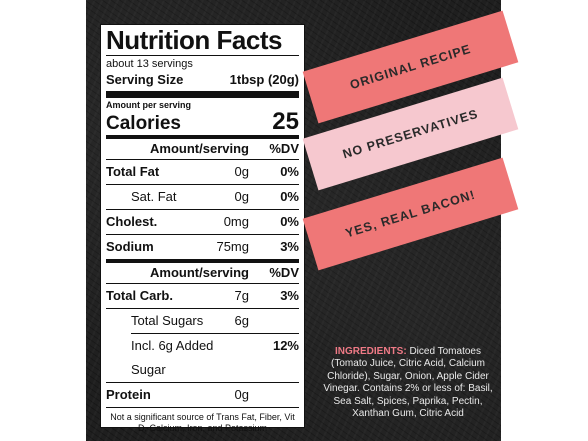  What do you see at coordinates (236, 221) in the screenshot?
I see `nutrient-amount: 0mg` at bounding box center [236, 221].